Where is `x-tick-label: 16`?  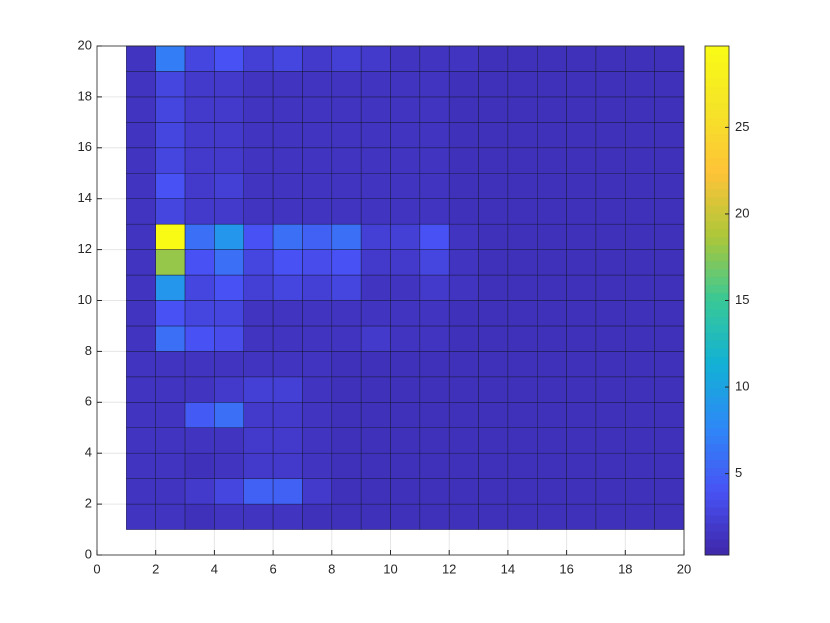 x-tick-label: 16 is located at coordinates (566, 568).